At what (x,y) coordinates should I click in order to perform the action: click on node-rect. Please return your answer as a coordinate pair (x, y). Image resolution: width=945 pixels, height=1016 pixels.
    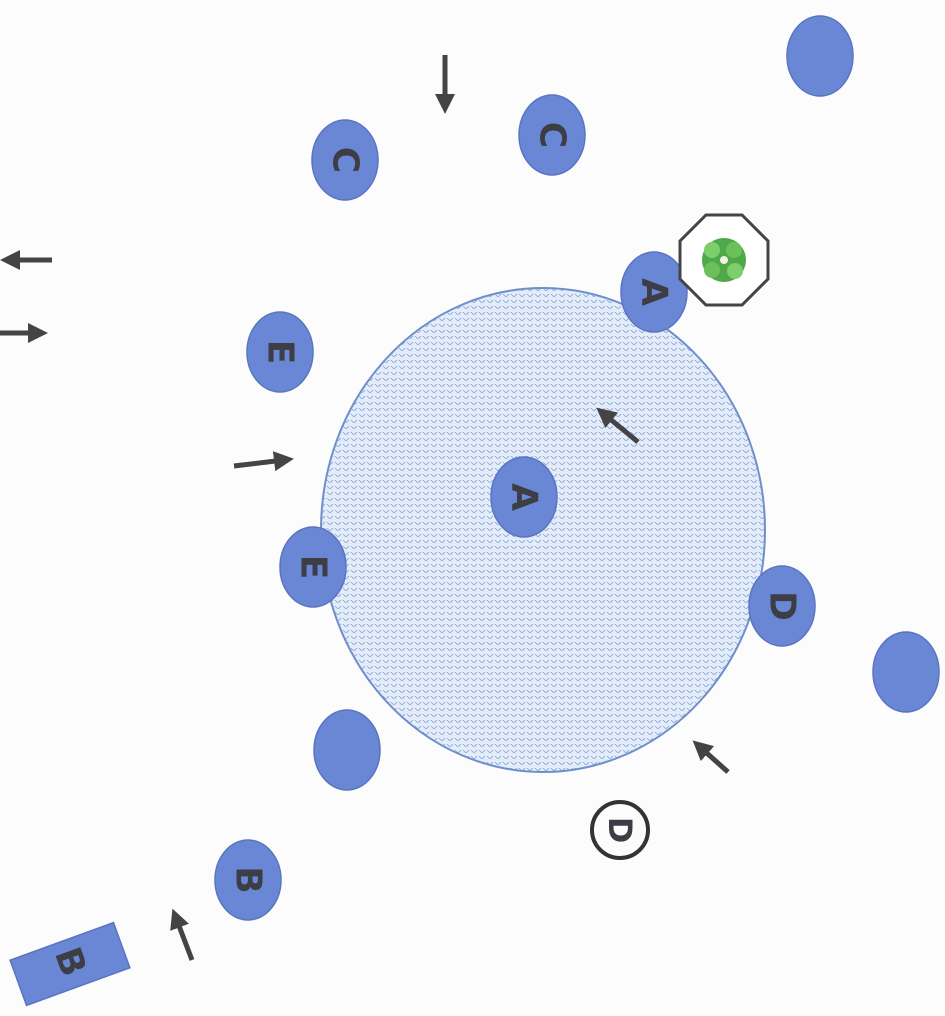
    Looking at the image, I should click on (70, 964).